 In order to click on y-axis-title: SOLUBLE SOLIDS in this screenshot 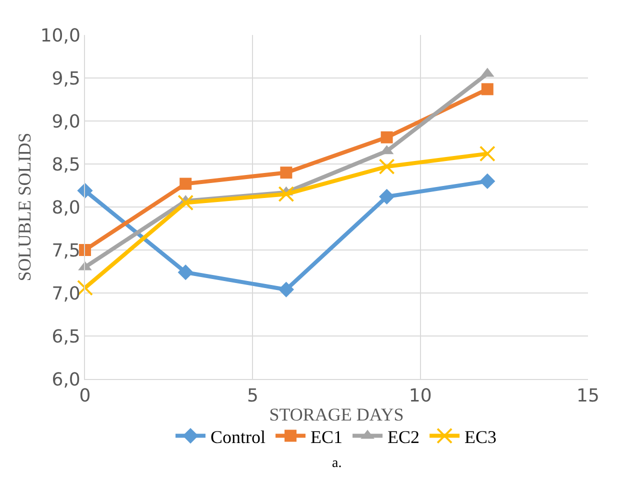, I will do `click(24, 207)`.